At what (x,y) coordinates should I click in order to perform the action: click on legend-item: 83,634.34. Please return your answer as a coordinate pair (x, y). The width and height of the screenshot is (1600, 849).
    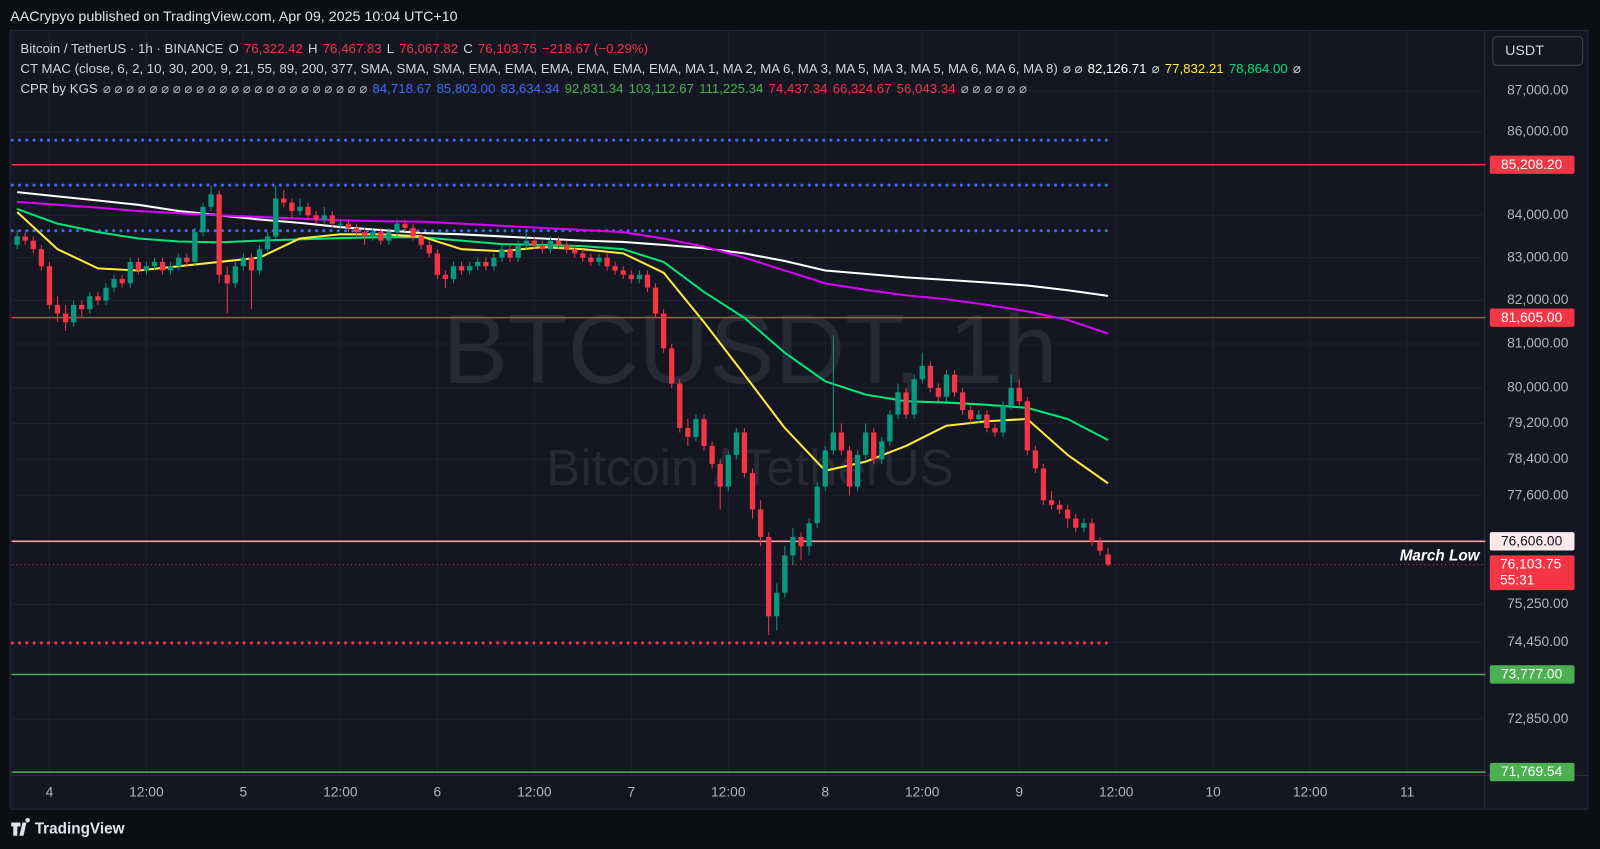
    Looking at the image, I should click on (530, 87).